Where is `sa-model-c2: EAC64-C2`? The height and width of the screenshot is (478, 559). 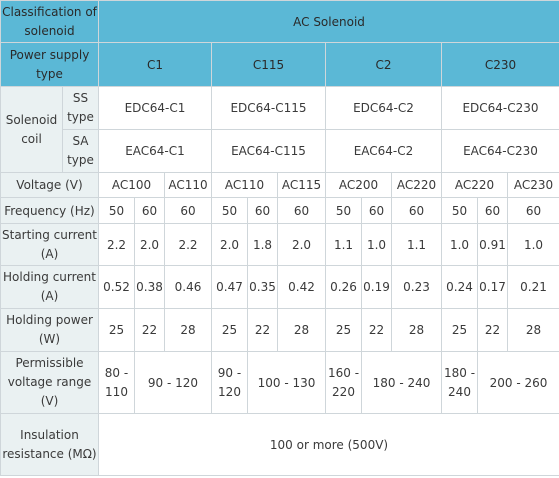
sa-model-c2: EAC64-C2 is located at coordinates (383, 151).